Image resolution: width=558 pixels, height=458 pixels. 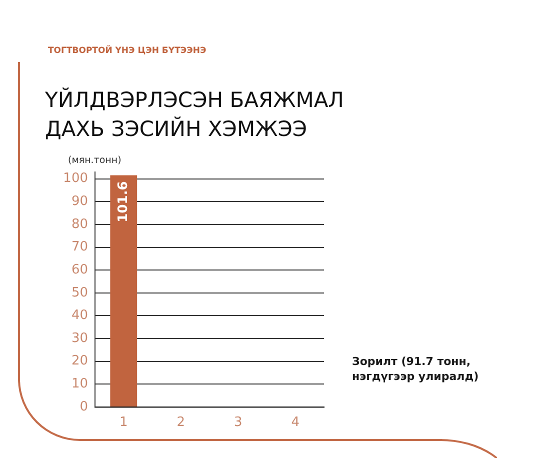 I want to click on y-tick-label: 10, so click(x=79, y=384).